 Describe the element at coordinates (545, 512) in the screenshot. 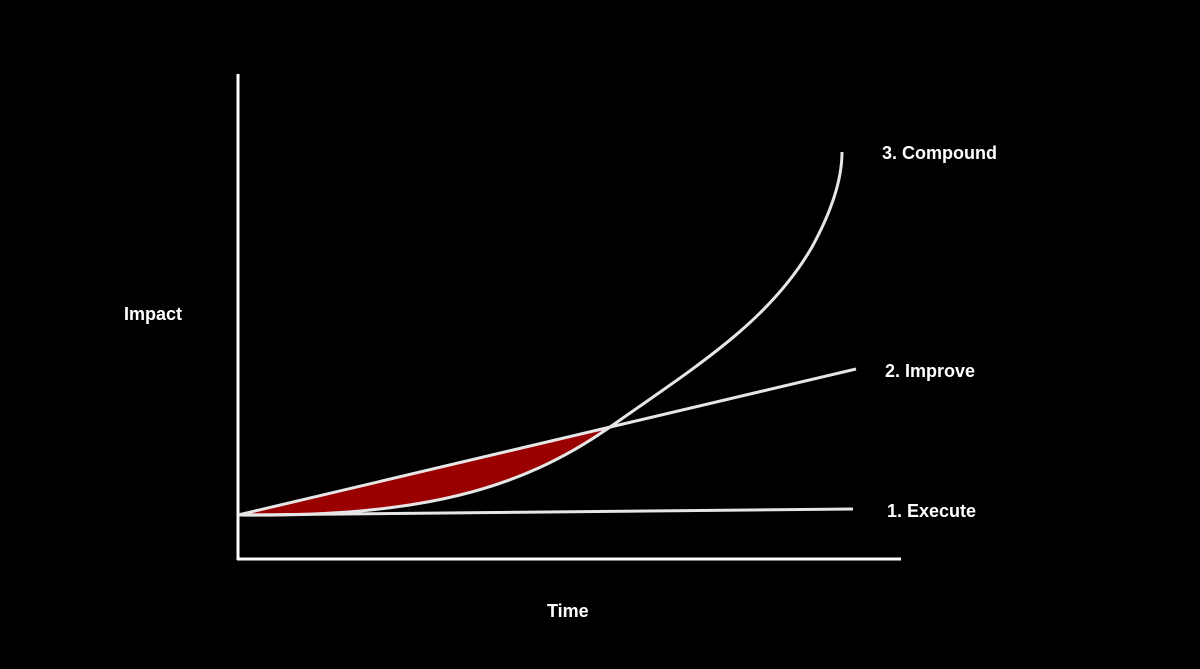

I see `series-line-execute` at that location.